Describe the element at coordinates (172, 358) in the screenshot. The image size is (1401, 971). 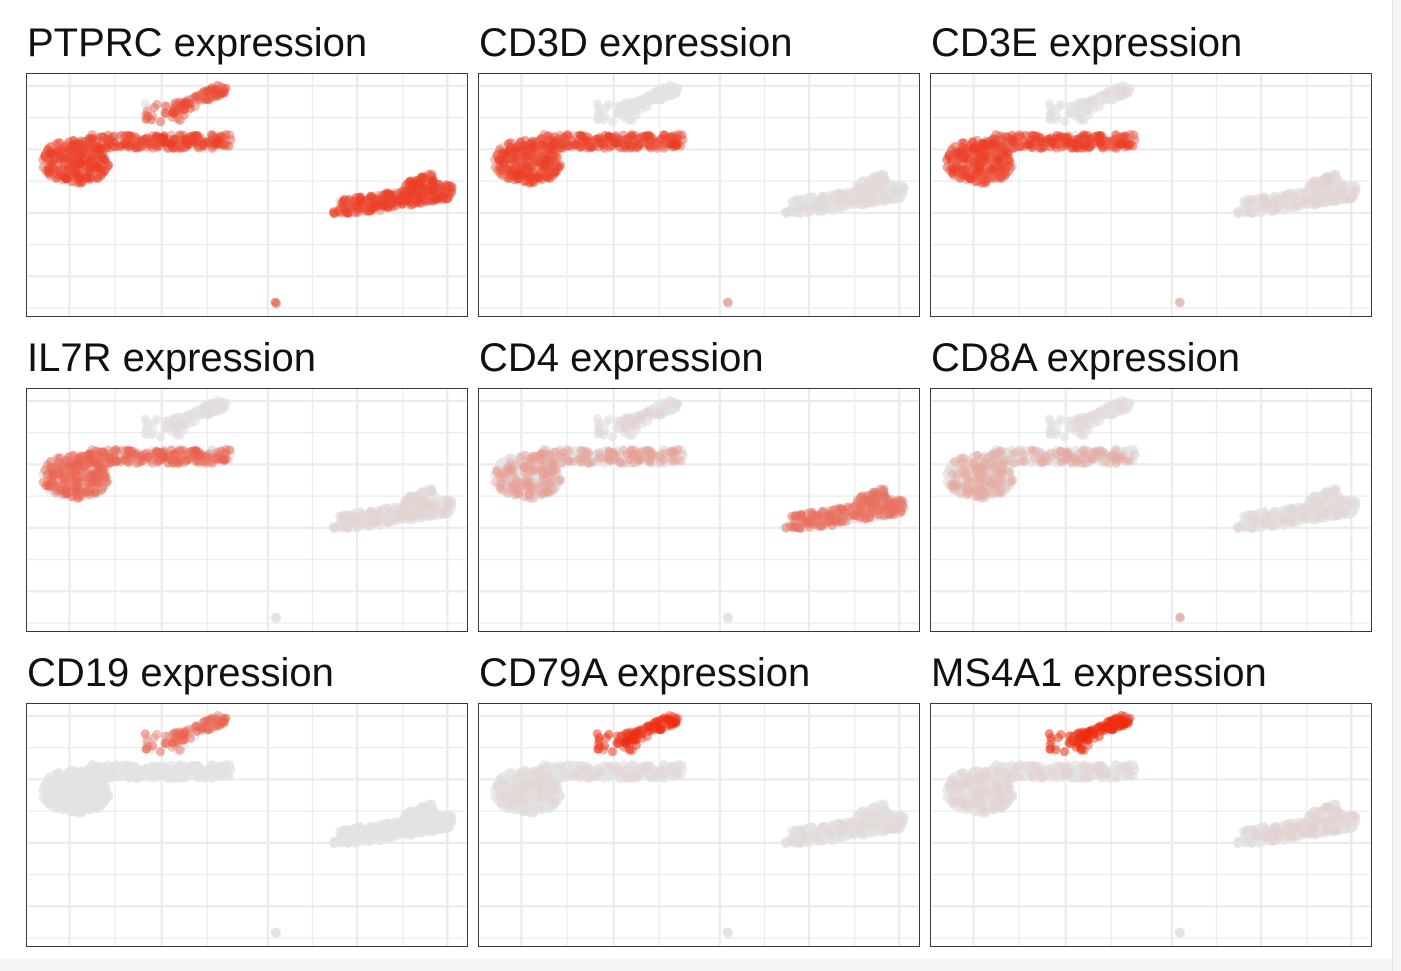
I see `panel-title-il7r: IL7R expression` at that location.